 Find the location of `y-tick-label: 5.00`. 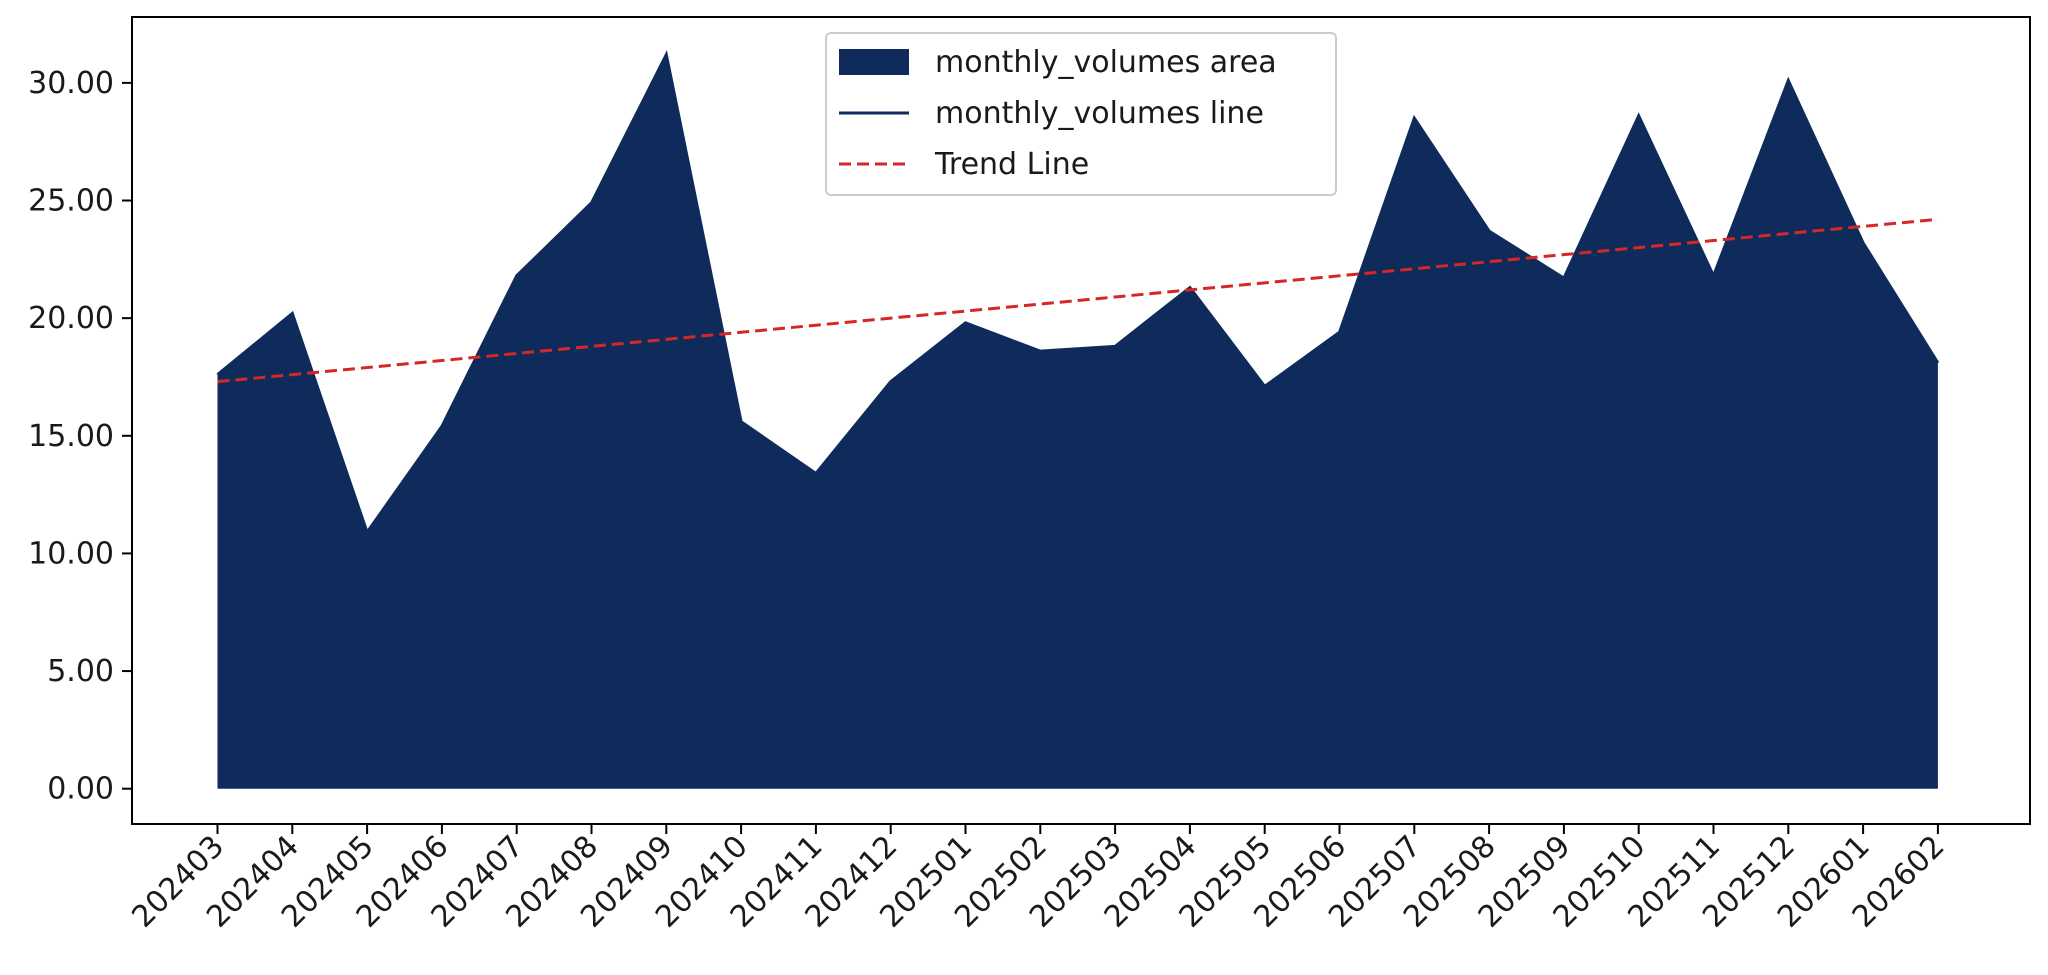

y-tick-label: 5.00 is located at coordinates (80, 671).